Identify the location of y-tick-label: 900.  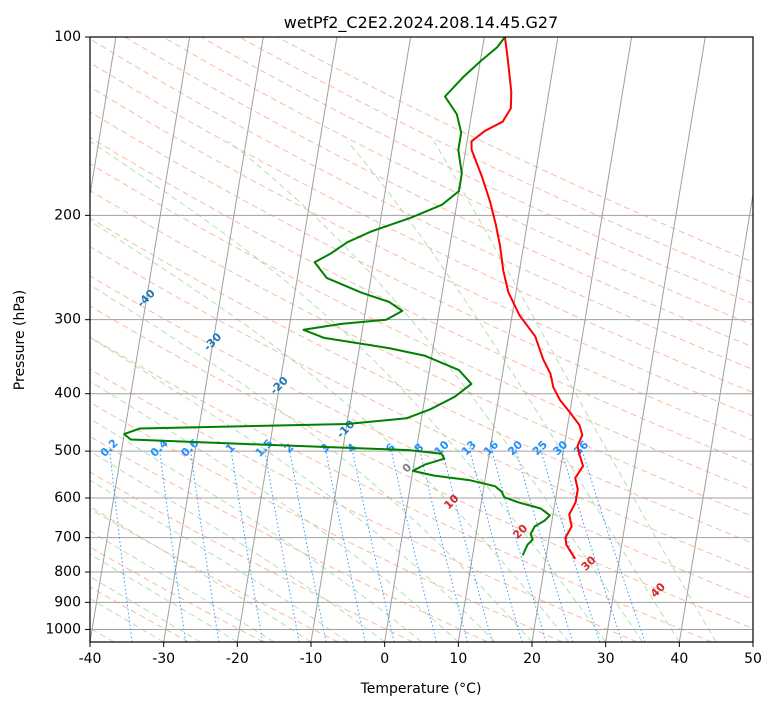
(67, 602).